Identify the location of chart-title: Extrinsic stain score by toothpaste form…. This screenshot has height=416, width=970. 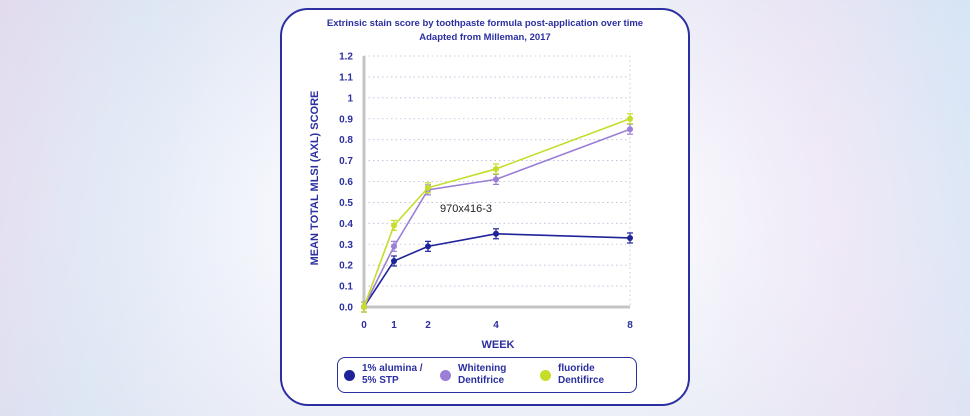
(485, 23).